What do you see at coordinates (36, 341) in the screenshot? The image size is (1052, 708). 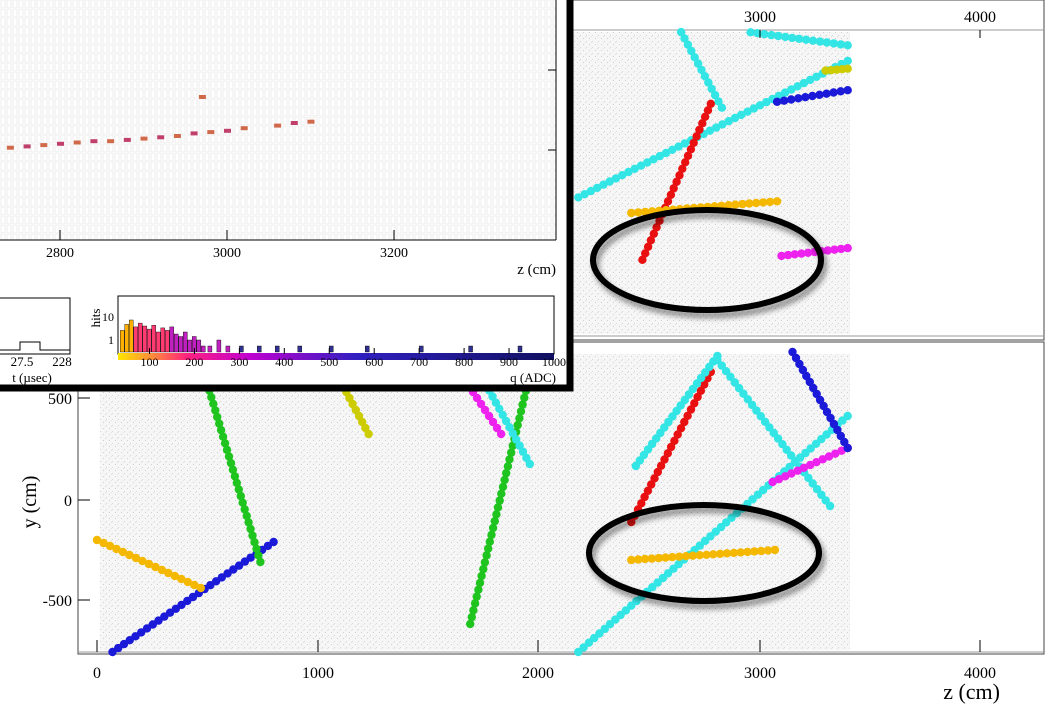 I see `time-histogram: 27.5 228 t (µsec)` at bounding box center [36, 341].